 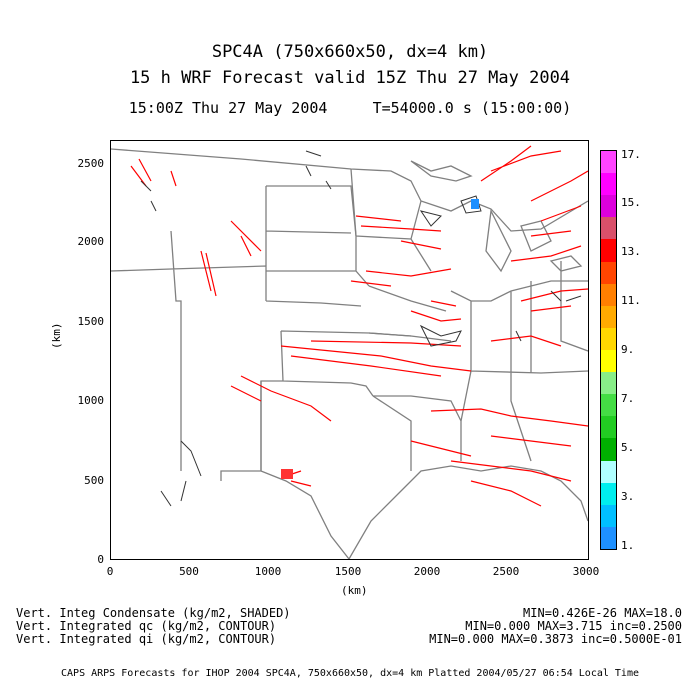 What do you see at coordinates (586, 571) in the screenshot?
I see `x-tick-3000: 3000` at bounding box center [586, 571].